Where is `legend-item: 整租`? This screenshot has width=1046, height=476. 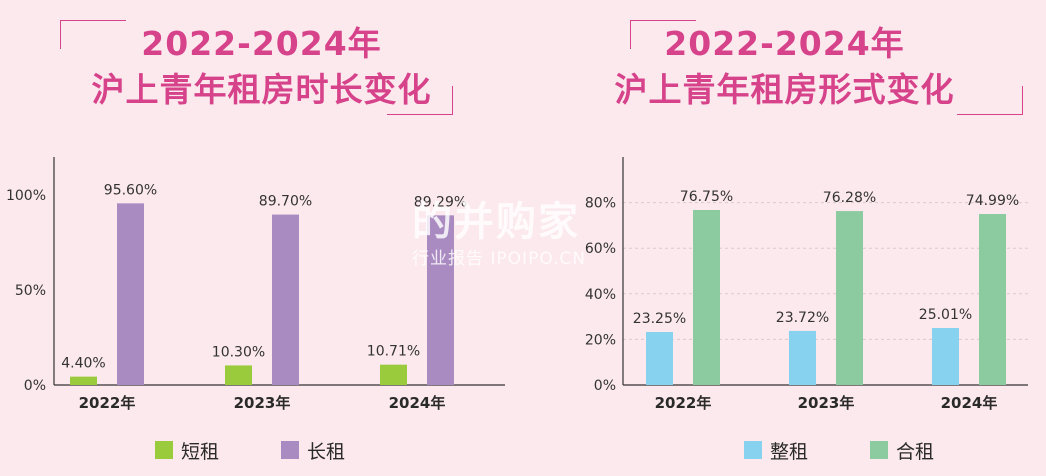 legend-item: 整租 is located at coordinates (776, 450).